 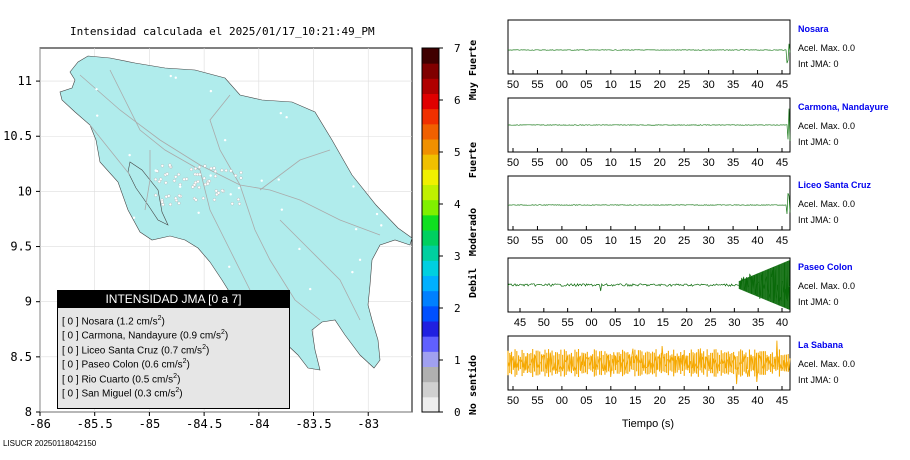 What do you see at coordinates (25, 81) in the screenshot?
I see `map-ytick-label: 11` at bounding box center [25, 81].